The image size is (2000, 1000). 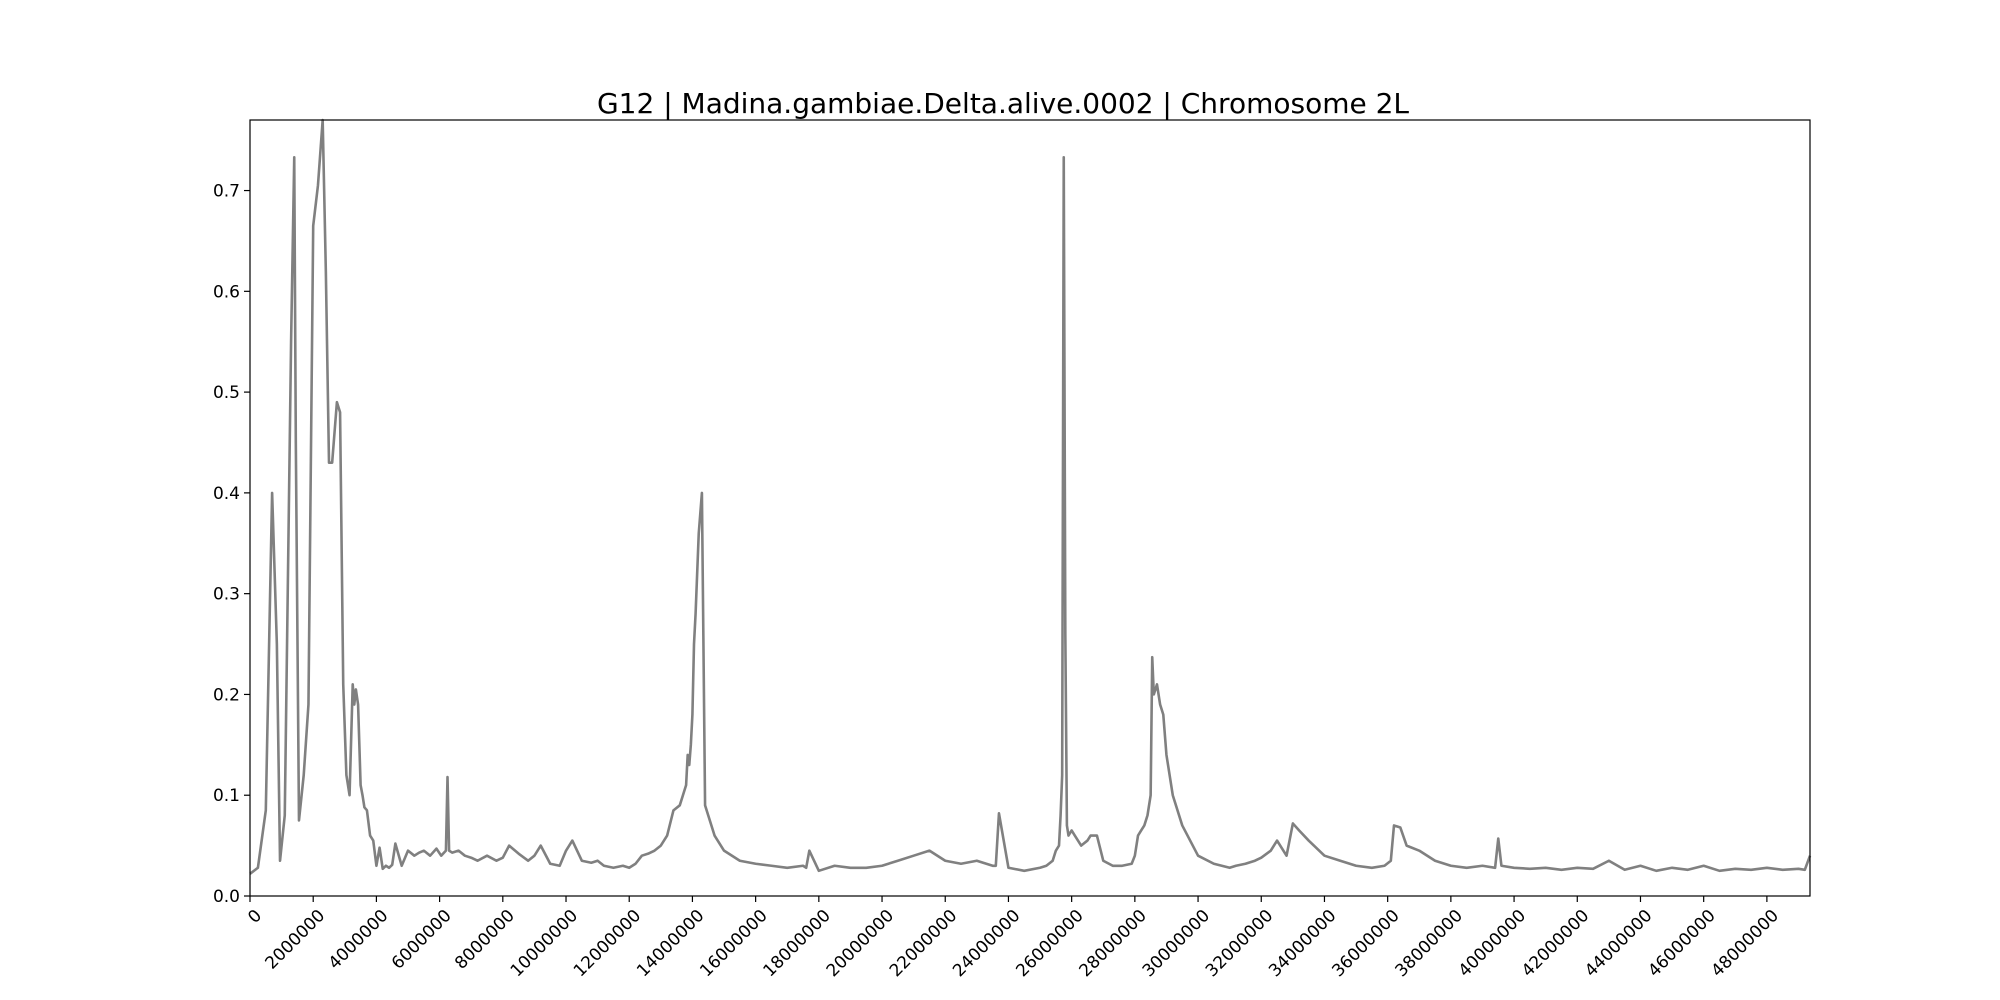 I want to click on y-tick-label: 0.6, so click(x=226, y=292).